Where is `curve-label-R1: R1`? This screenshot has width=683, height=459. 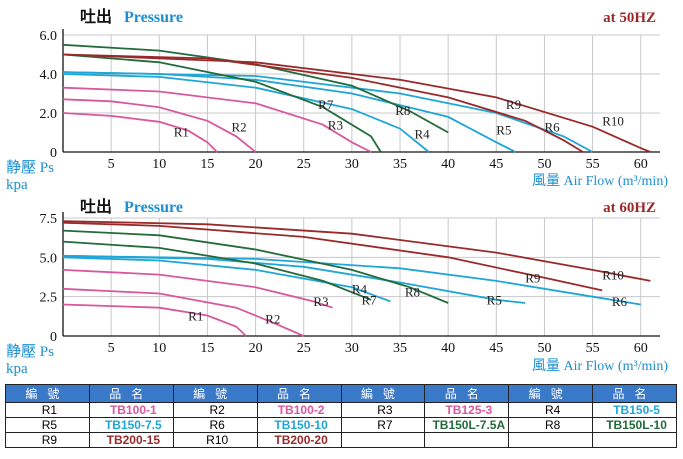
curve-label-R1: R1 is located at coordinates (195, 315).